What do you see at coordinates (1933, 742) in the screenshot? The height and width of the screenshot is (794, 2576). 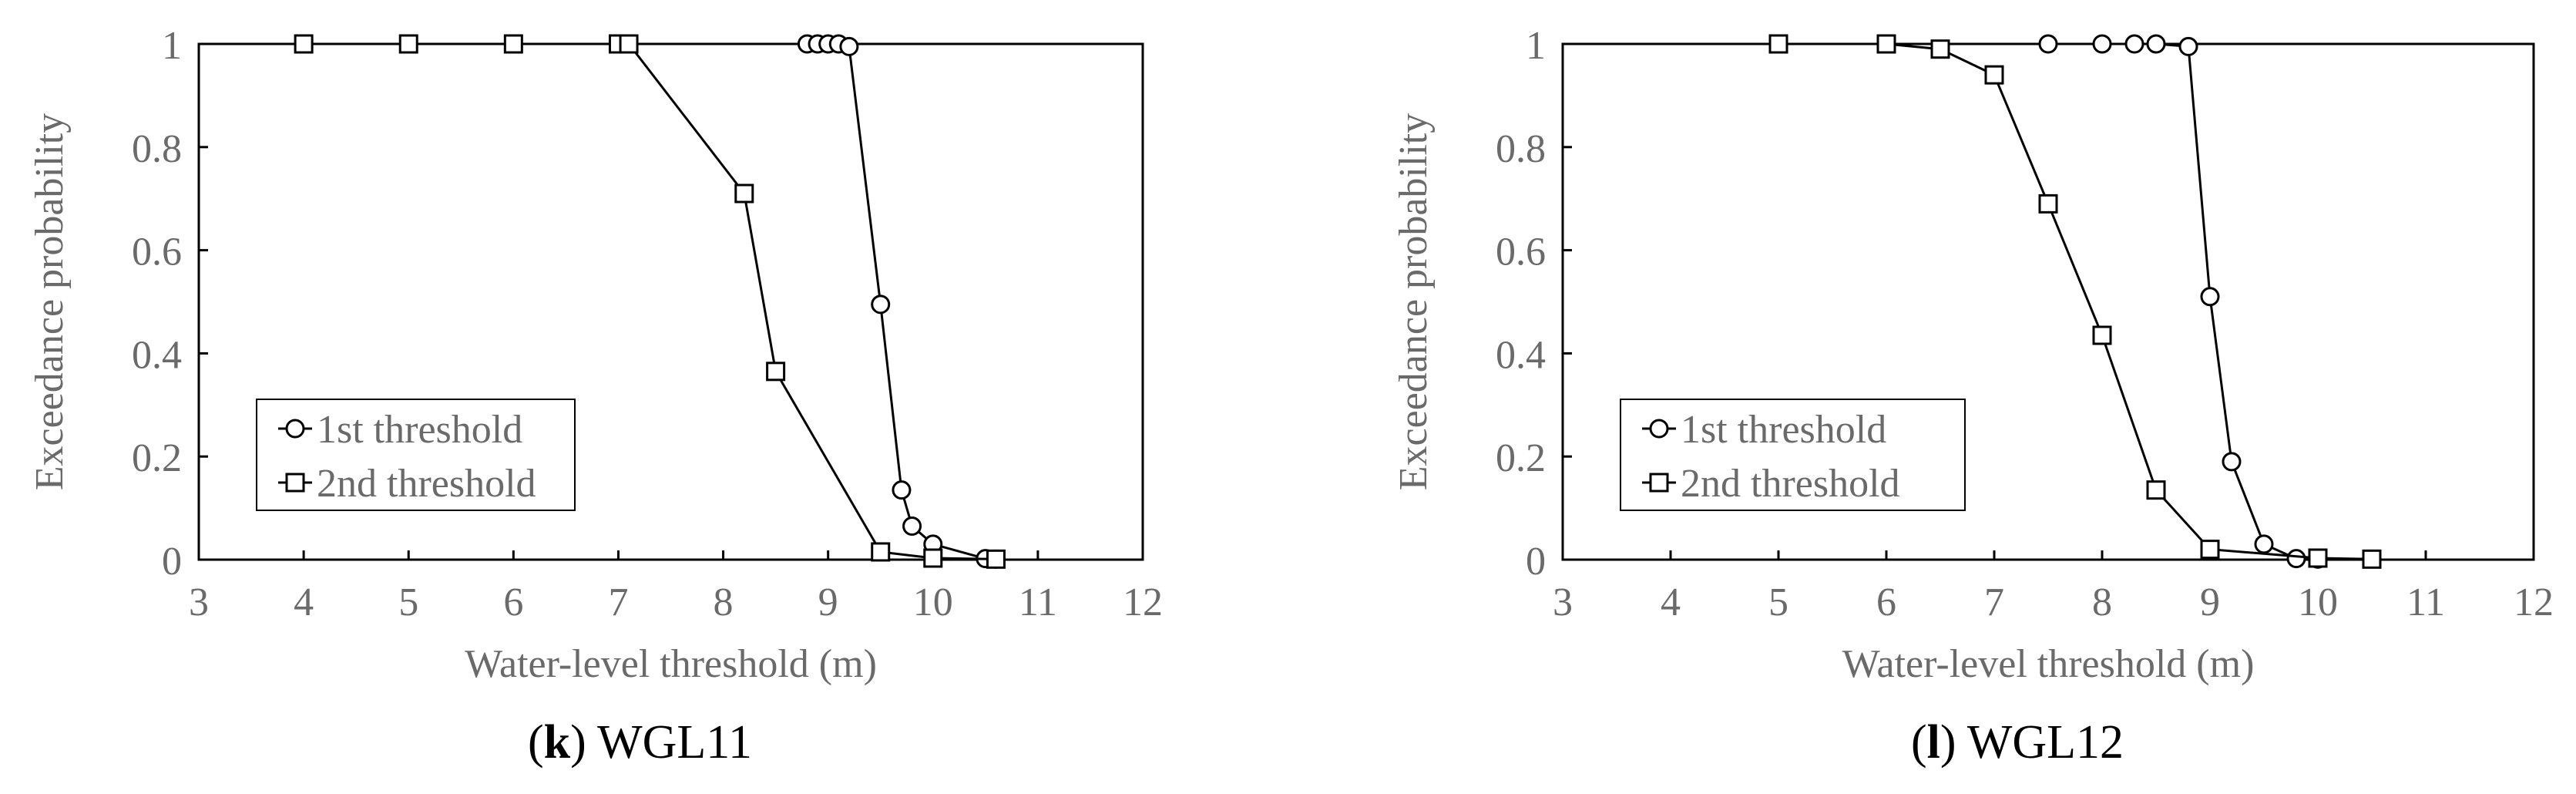 I see `caption-letter: l` at bounding box center [1933, 742].